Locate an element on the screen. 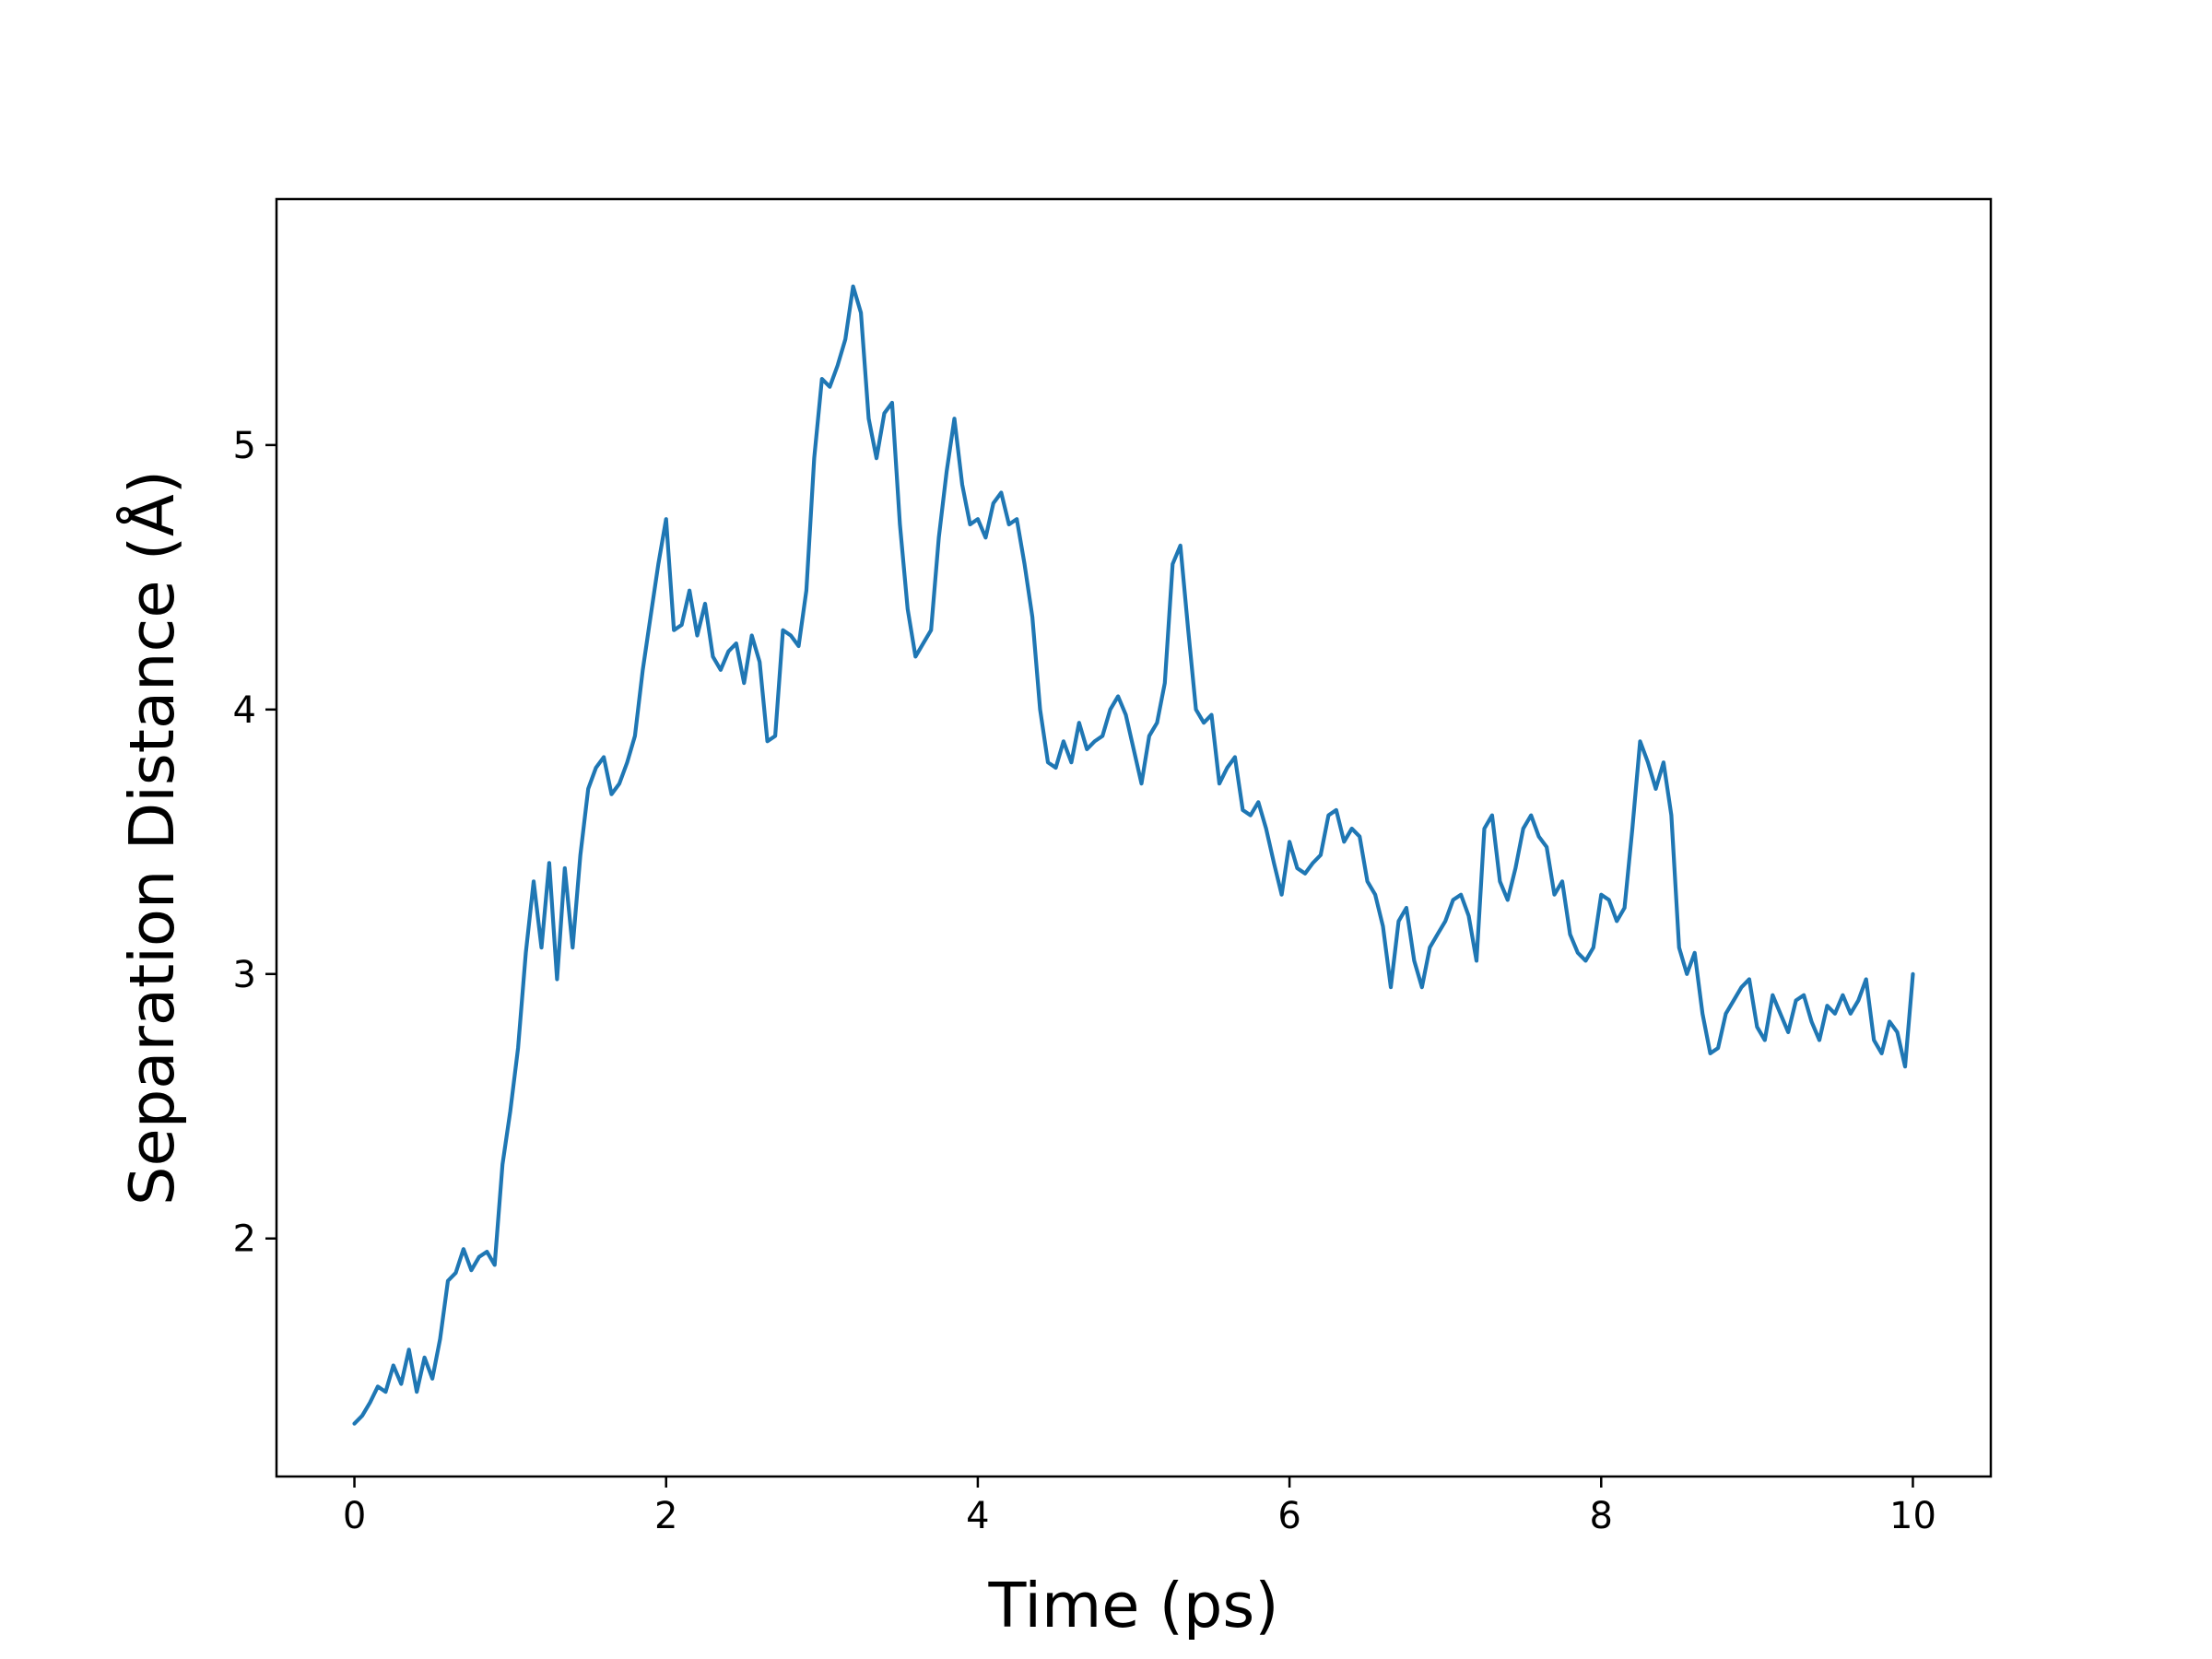  x-tick-label: 10 is located at coordinates (1912, 1516).